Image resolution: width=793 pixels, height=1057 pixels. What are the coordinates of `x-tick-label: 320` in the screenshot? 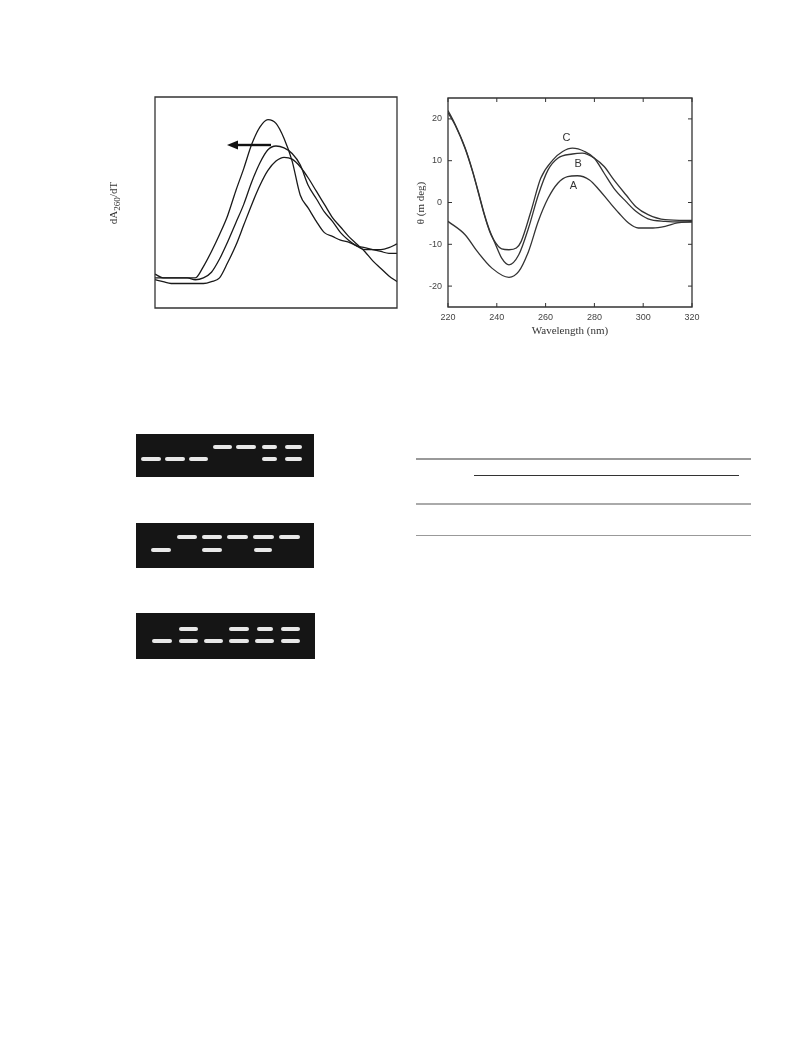 It's located at (692, 316).